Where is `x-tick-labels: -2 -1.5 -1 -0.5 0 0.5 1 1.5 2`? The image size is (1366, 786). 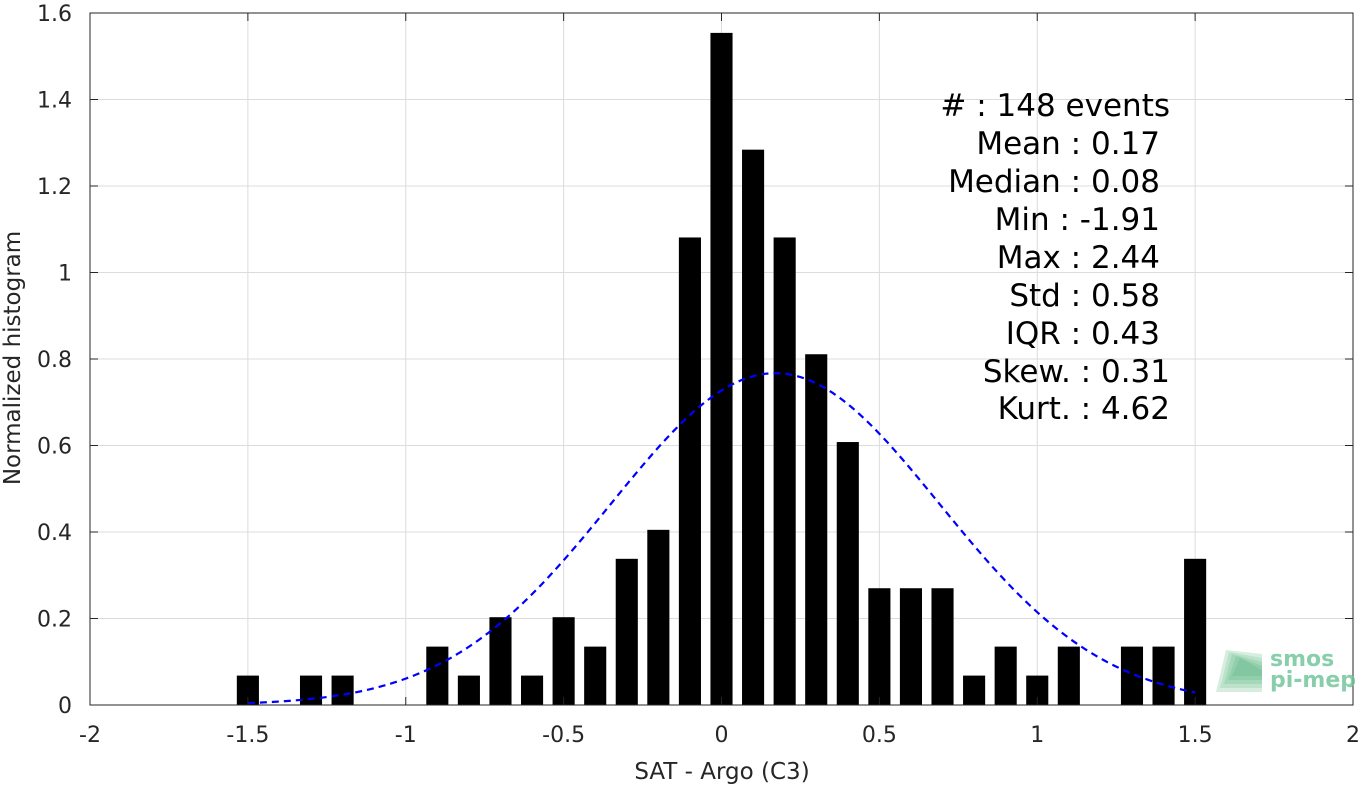
x-tick-labels: -2 -1.5 -1 -0.5 0 0.5 1 1.5 2 is located at coordinates (719, 735).